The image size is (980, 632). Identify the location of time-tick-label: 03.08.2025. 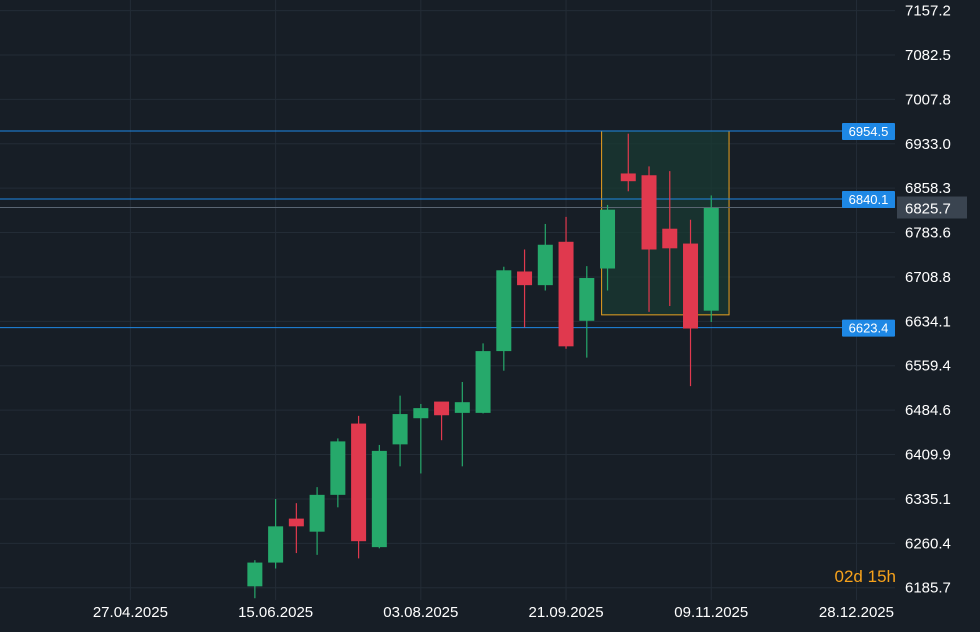
(420, 612).